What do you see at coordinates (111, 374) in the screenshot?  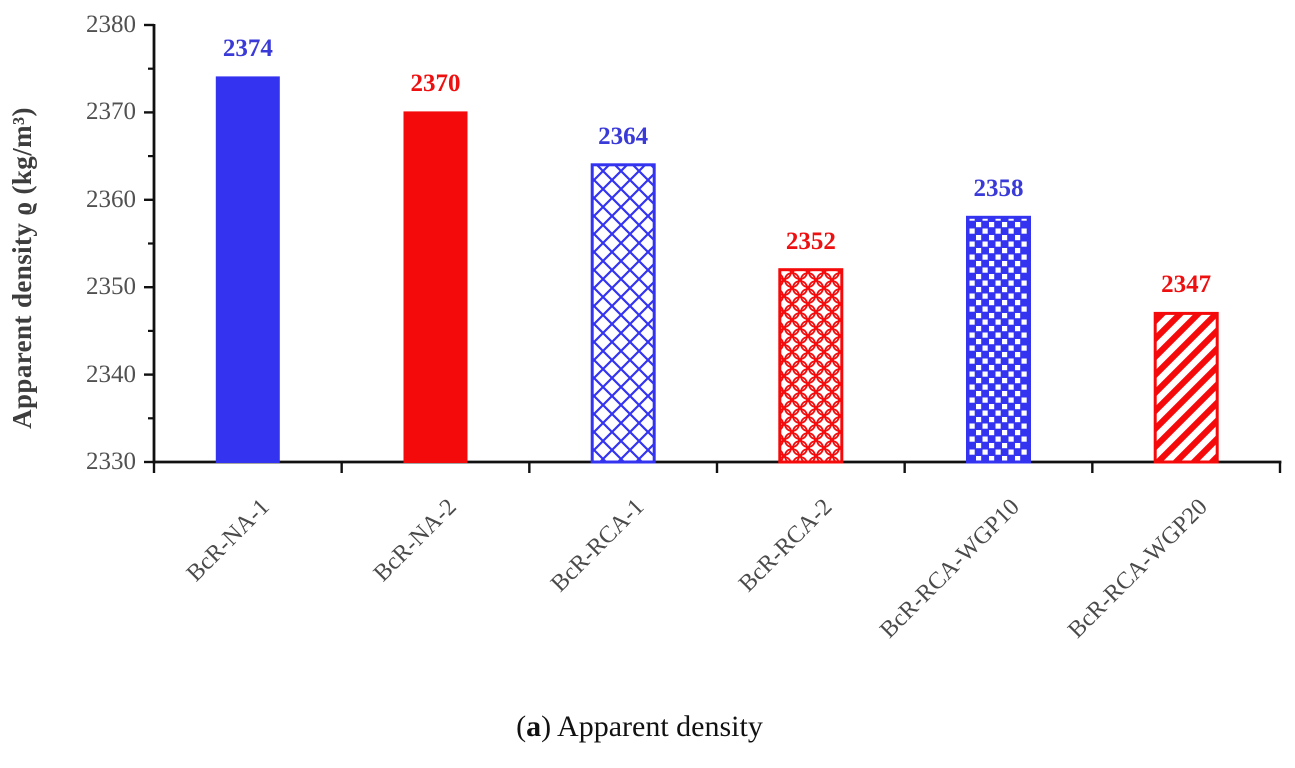 I see `y-tick-label: 2340` at bounding box center [111, 374].